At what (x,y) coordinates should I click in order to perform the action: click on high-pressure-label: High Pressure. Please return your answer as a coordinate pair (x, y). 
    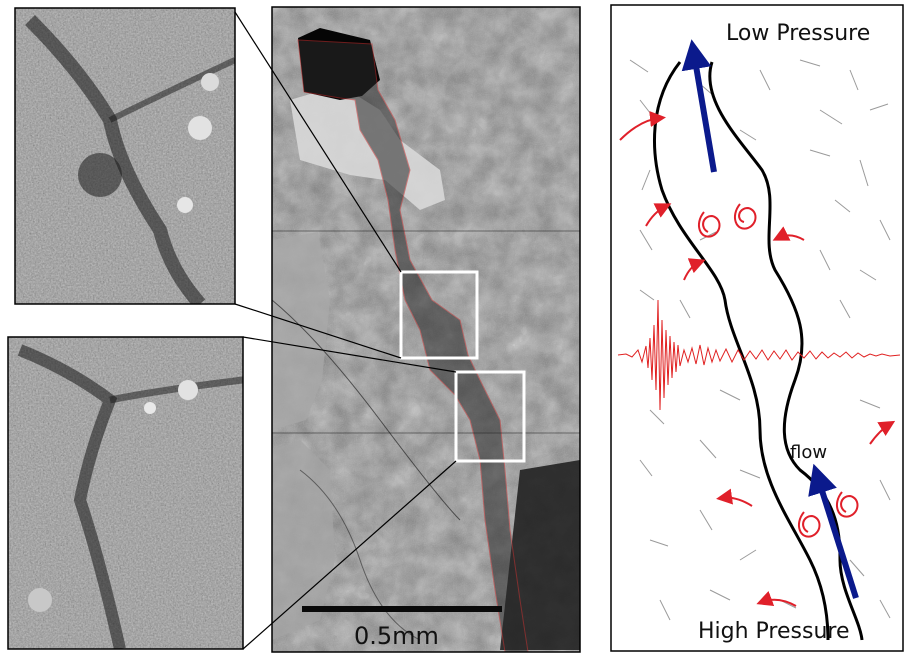
    Looking at the image, I should click on (774, 631).